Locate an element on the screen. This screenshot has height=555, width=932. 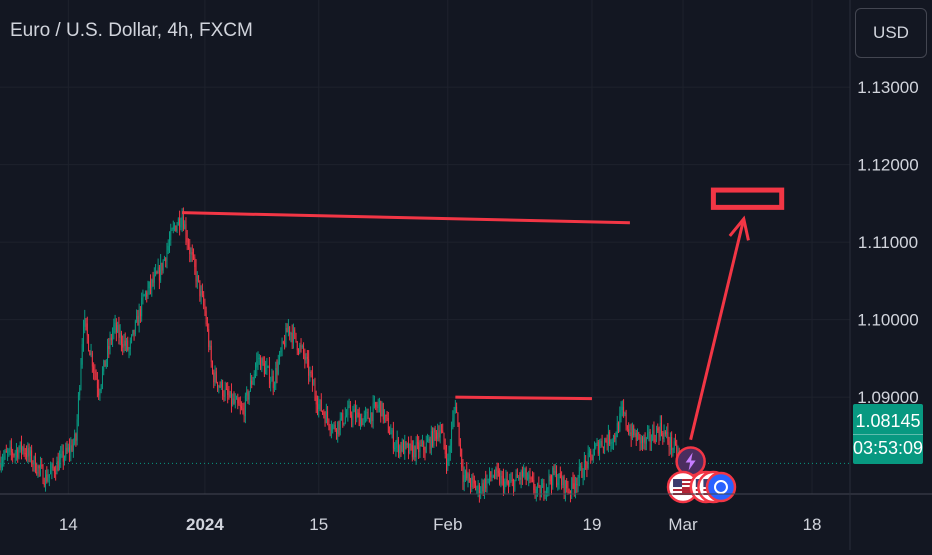
currency-button: USD is located at coordinates (891, 33).